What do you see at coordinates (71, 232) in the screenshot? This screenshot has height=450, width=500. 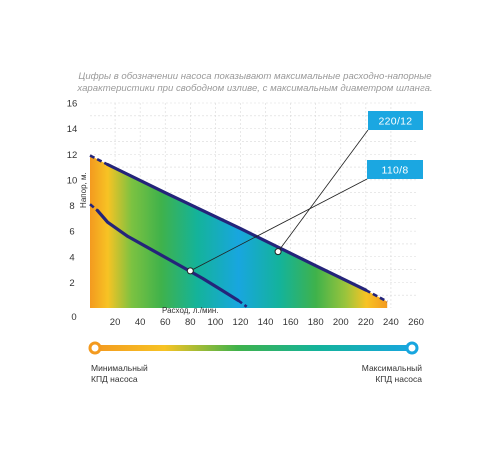 I see `y-tick-label: 6` at bounding box center [71, 232].